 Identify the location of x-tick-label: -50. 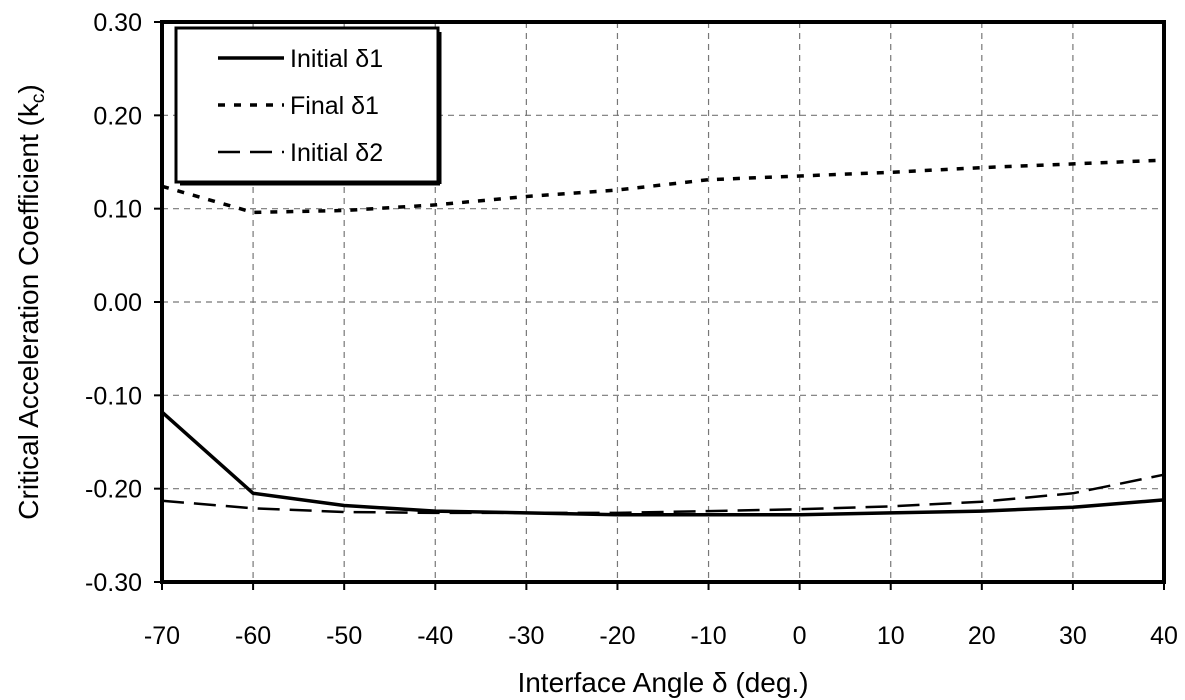
(344, 636).